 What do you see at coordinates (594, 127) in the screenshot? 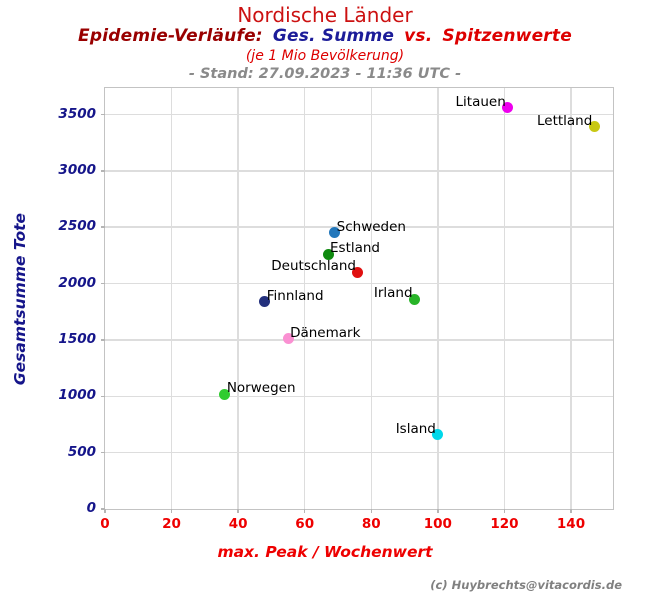
I see `data-point-lettland` at bounding box center [594, 127].